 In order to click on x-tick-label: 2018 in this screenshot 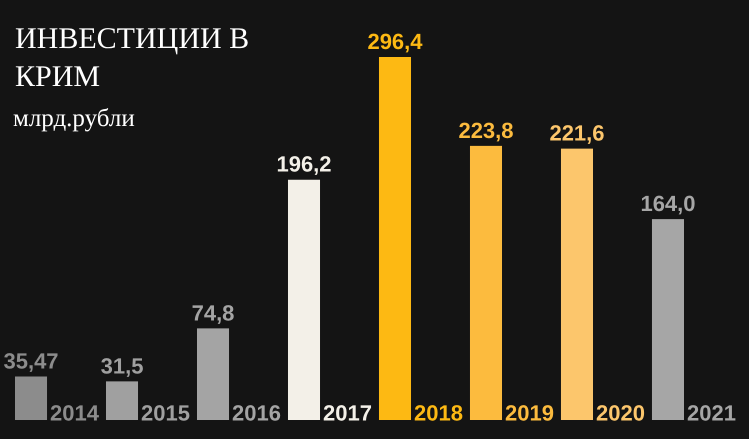, I will do `click(438, 413)`.